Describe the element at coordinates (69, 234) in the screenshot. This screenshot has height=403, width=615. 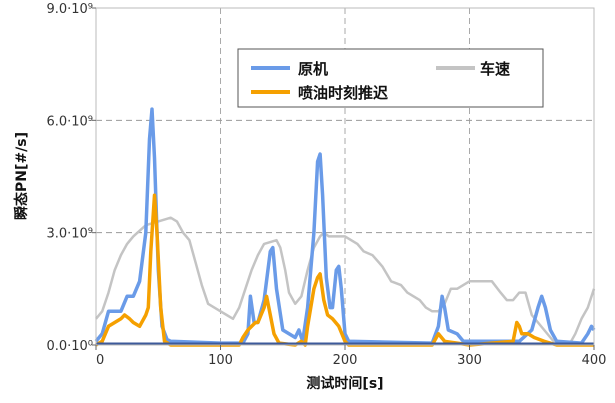
I see `y-tick-label: 3.0·10⁹` at that location.